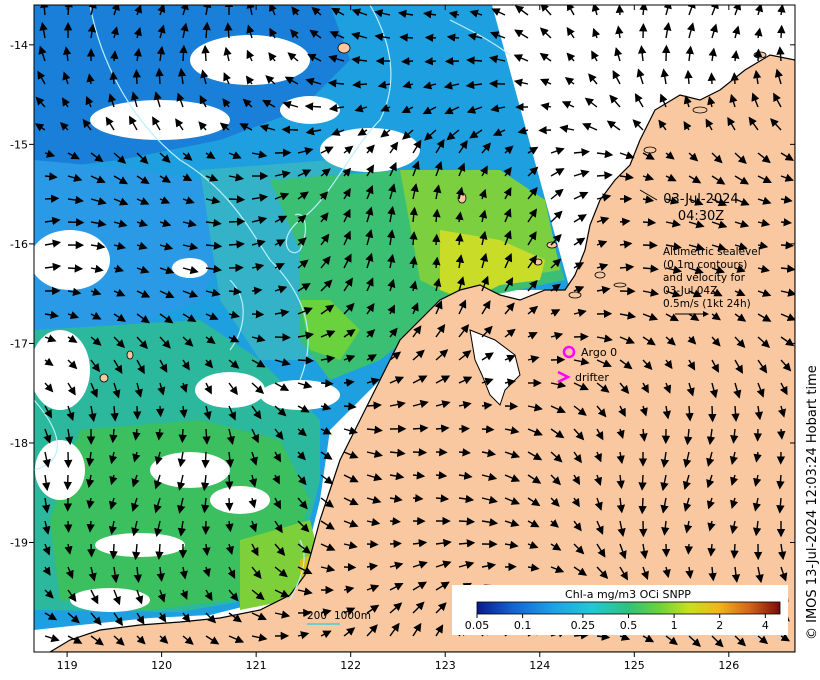  I want to click on colorbar-tick-label: 1, so click(674, 625).